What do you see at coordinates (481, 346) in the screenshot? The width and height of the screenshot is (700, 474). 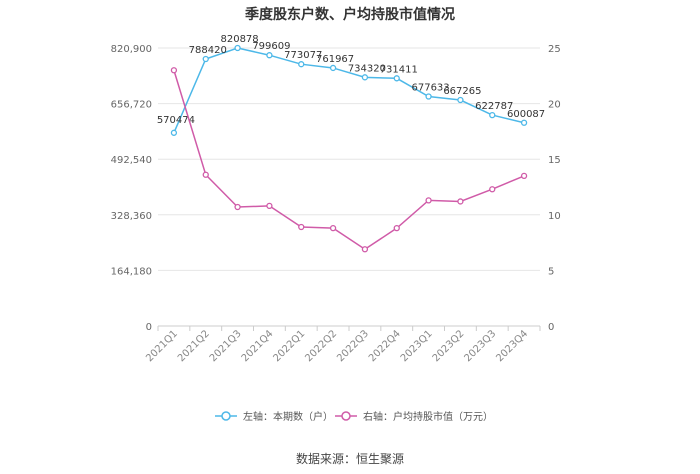 I see `x-tick-label: 2023Q3` at bounding box center [481, 346].